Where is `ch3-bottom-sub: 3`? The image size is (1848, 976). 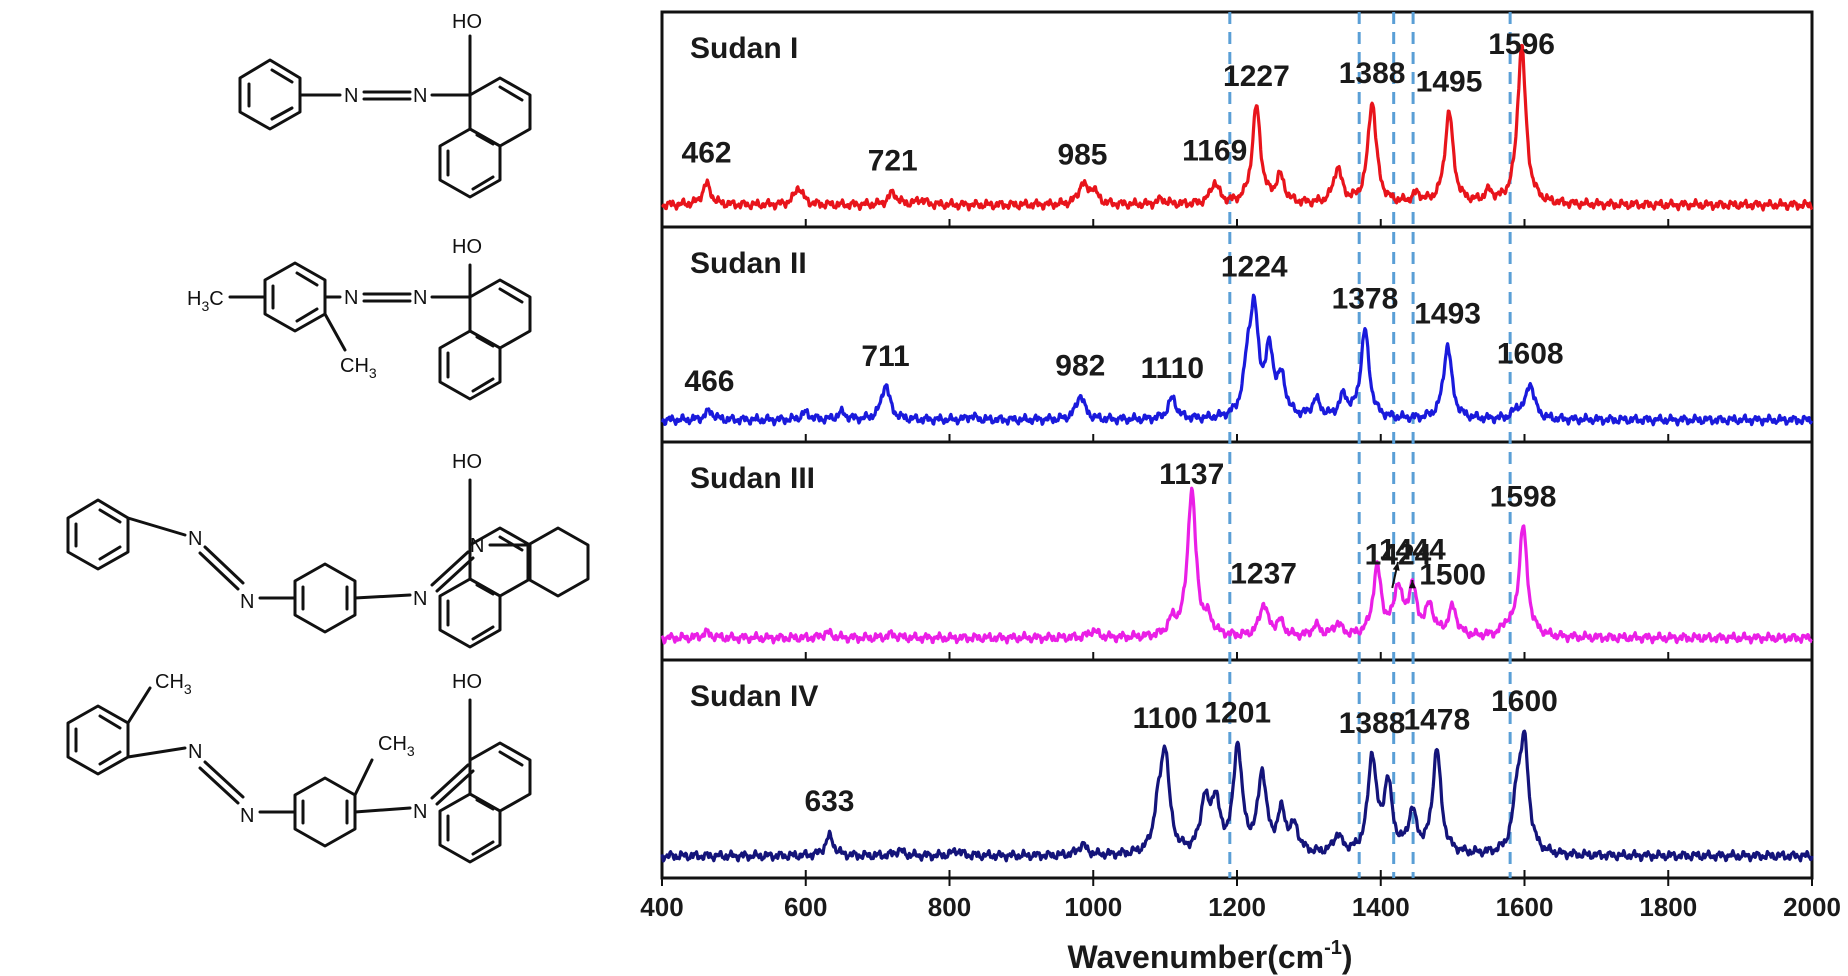
ch3-bottom-sub: 3 is located at coordinates (373, 373).